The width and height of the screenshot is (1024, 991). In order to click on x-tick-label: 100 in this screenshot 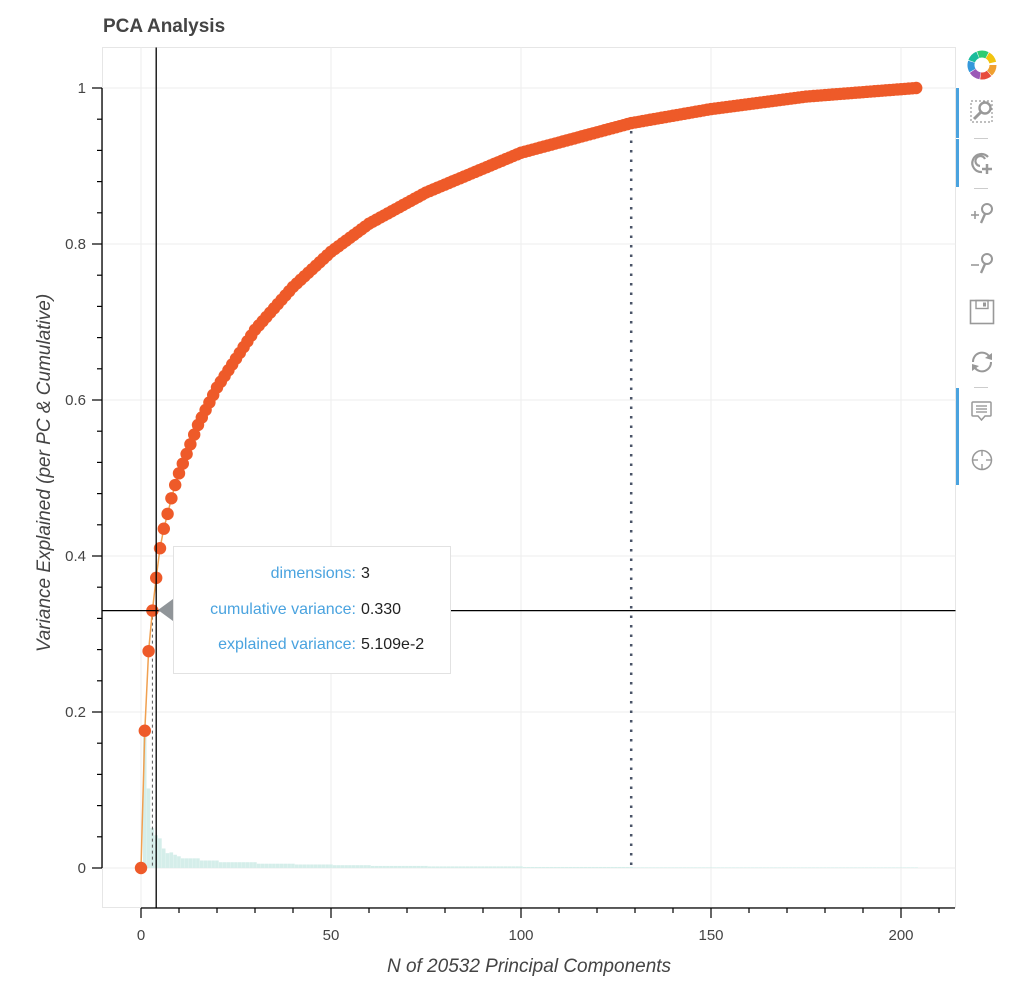, I will do `click(520, 935)`.